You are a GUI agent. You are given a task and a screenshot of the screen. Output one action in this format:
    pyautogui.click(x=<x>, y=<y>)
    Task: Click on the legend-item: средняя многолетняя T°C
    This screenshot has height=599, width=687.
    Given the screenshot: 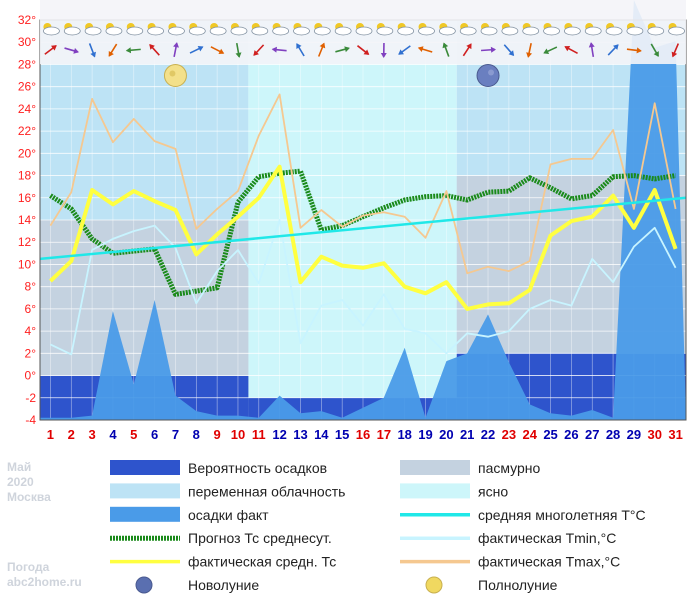 What is the action you would take?
    pyautogui.click(x=523, y=515)
    